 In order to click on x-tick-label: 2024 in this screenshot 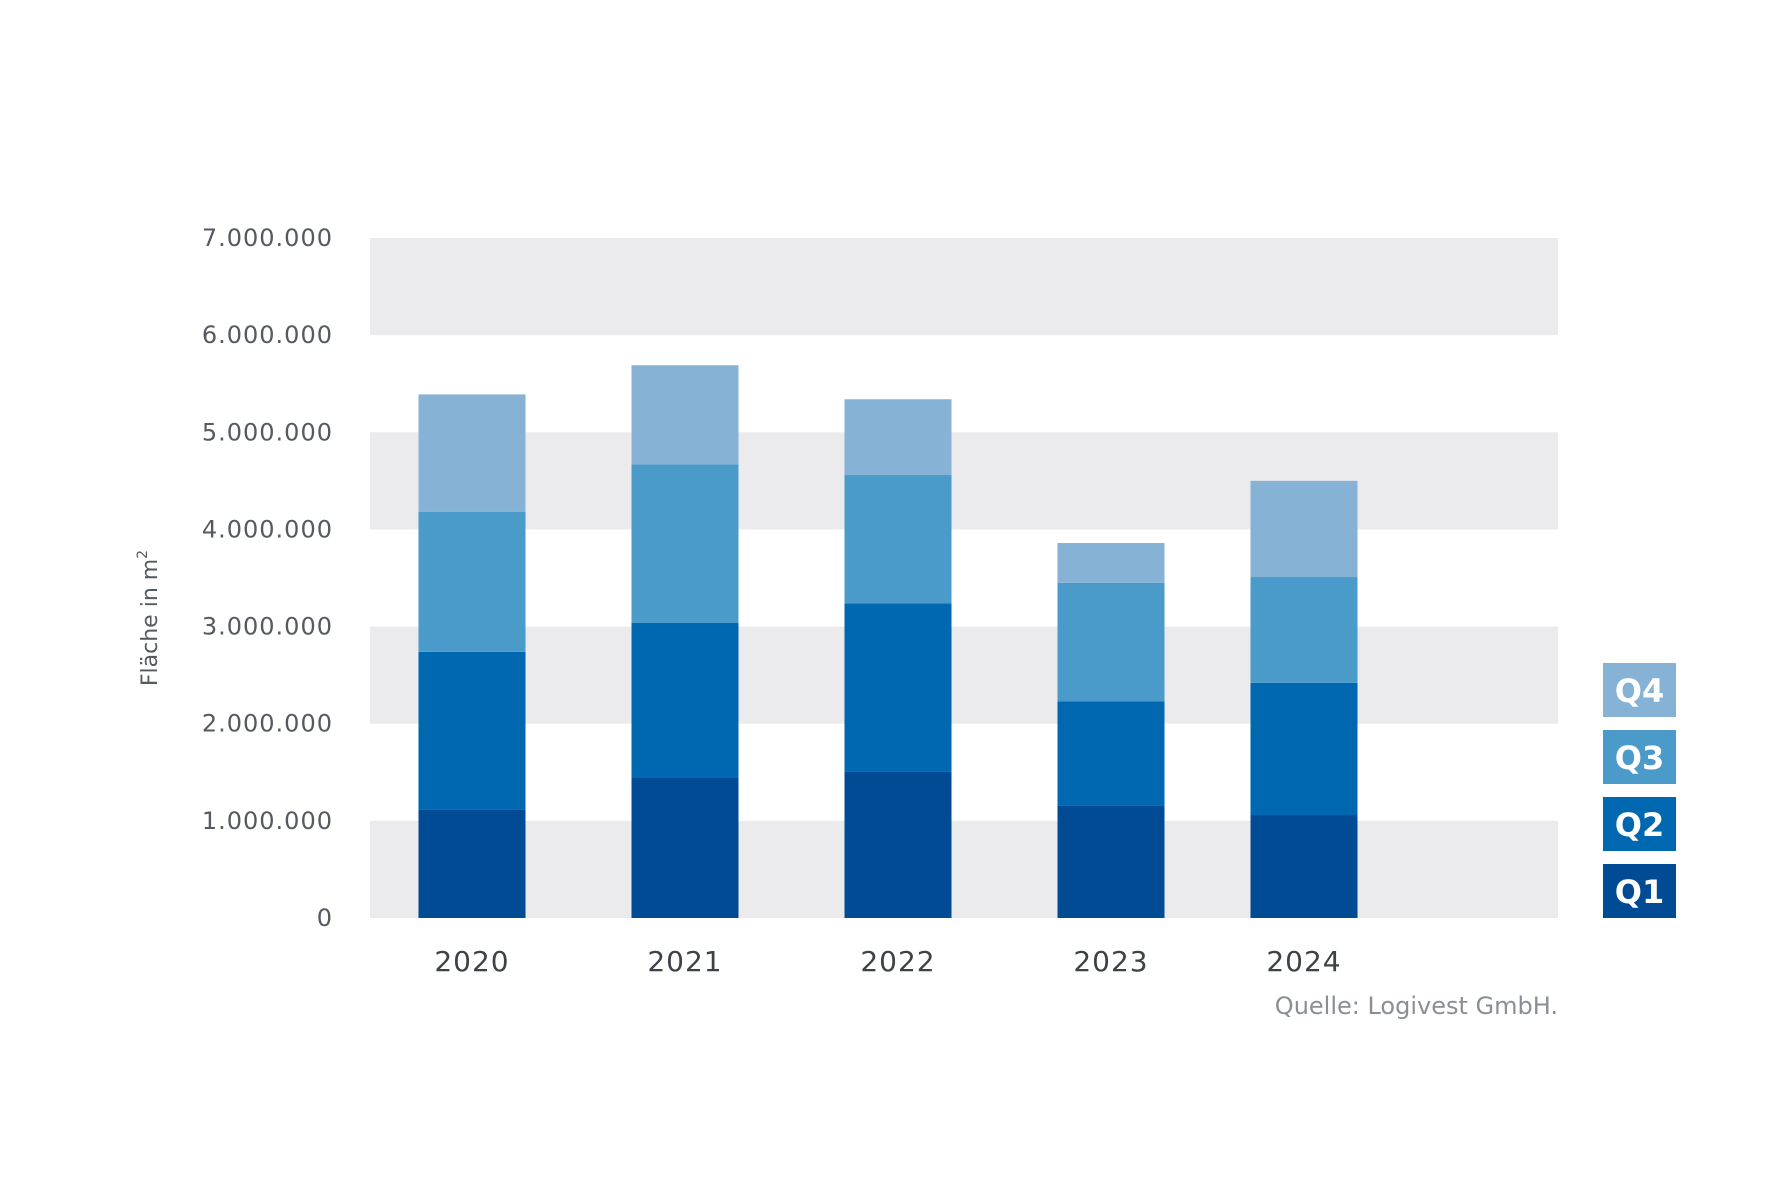, I will do `click(1303, 961)`.